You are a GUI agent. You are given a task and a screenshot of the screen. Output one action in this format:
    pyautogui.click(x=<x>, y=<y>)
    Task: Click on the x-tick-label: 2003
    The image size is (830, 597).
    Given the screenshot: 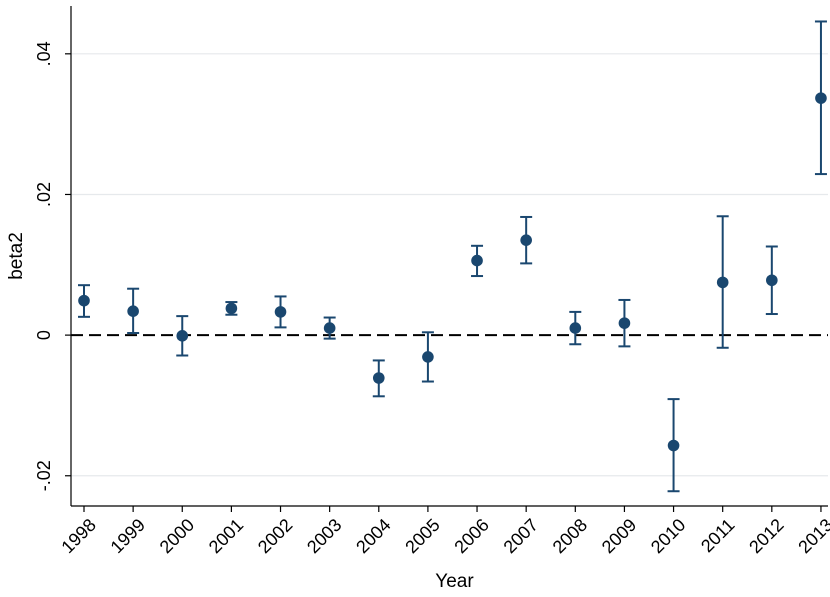 What is the action you would take?
    pyautogui.click(x=324, y=536)
    